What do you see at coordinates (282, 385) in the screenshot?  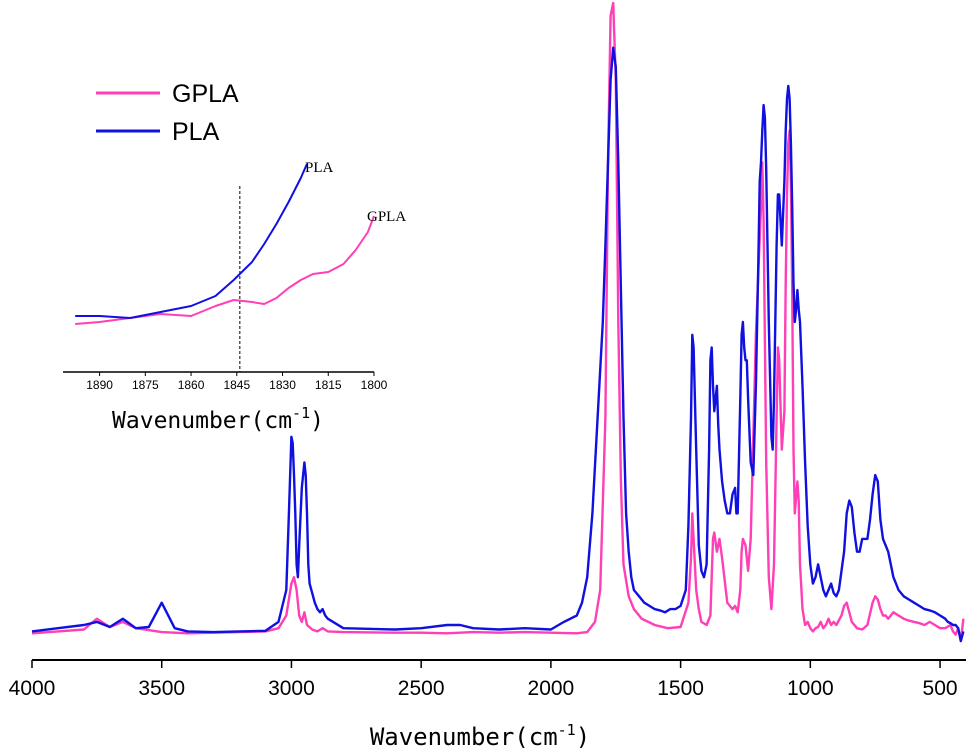 I see `inset-x-tick-label: 1830` at bounding box center [282, 385].